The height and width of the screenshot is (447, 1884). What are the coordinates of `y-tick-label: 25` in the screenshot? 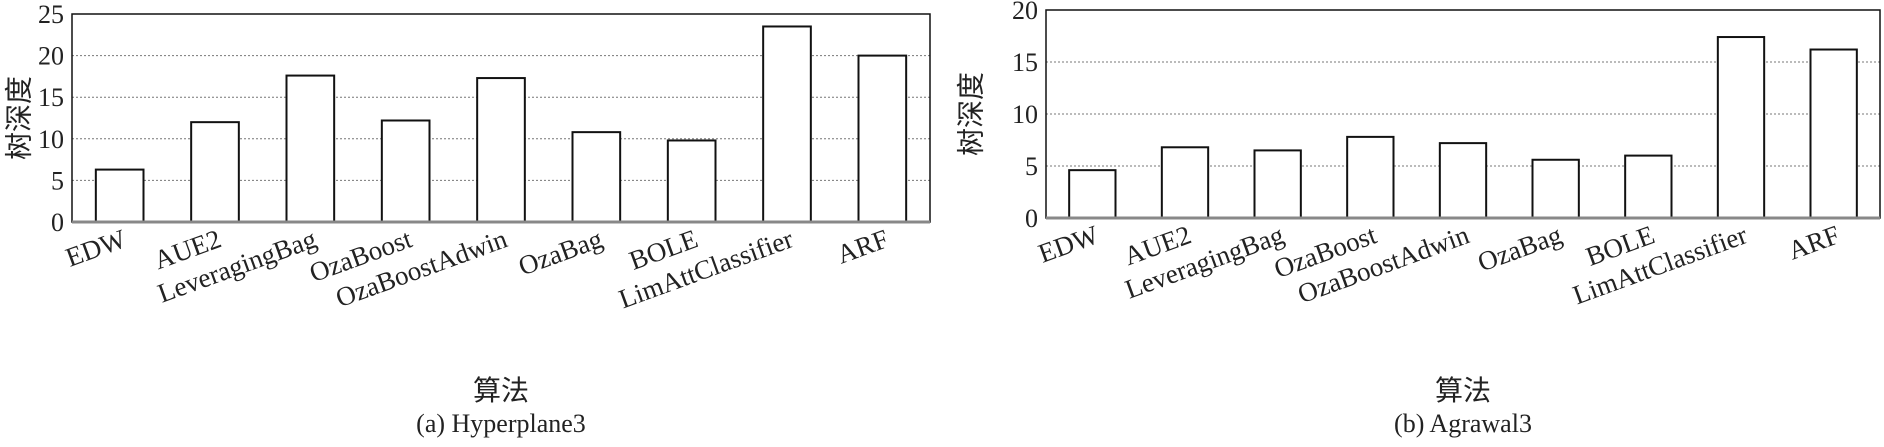 It's located at (51, 14).